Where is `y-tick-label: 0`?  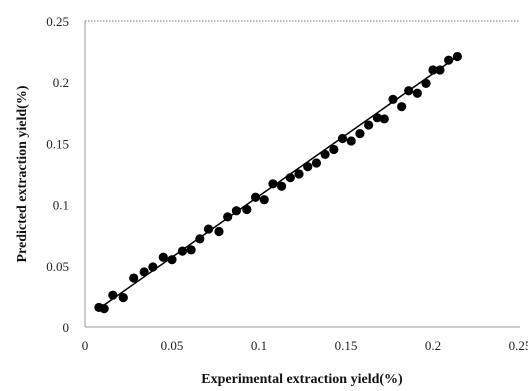 y-tick-label: 0 is located at coordinates (66, 327).